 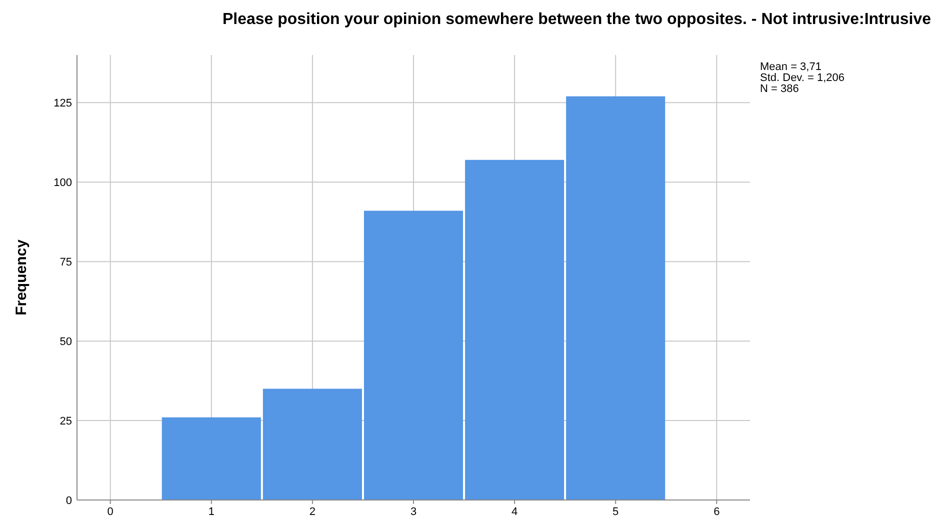 What do you see at coordinates (312, 512) in the screenshot?
I see `x-tick-label: 2` at bounding box center [312, 512].